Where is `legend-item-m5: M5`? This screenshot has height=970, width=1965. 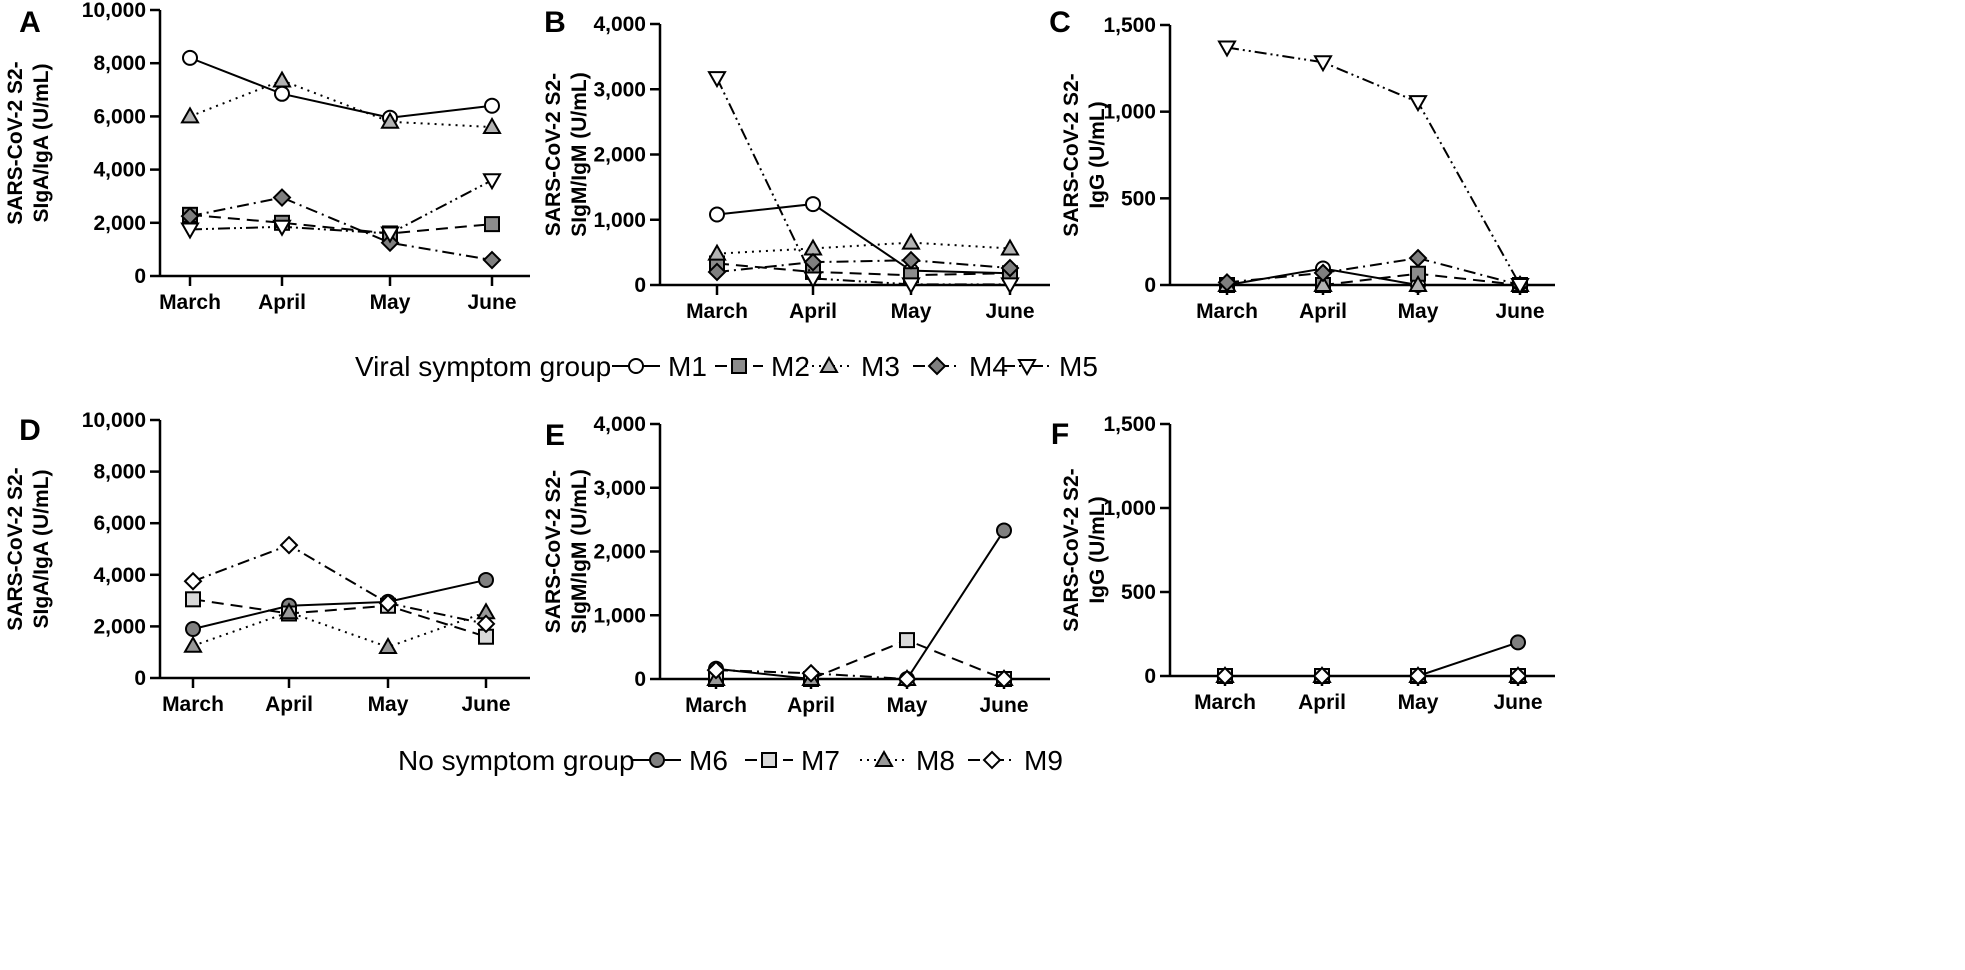
legend-item-m5: M5 is located at coordinates (1050, 366).